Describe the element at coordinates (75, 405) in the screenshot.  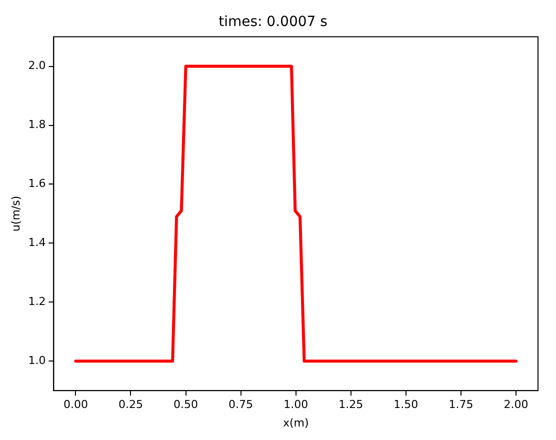
I see `x-tick-label: 0.00` at that location.